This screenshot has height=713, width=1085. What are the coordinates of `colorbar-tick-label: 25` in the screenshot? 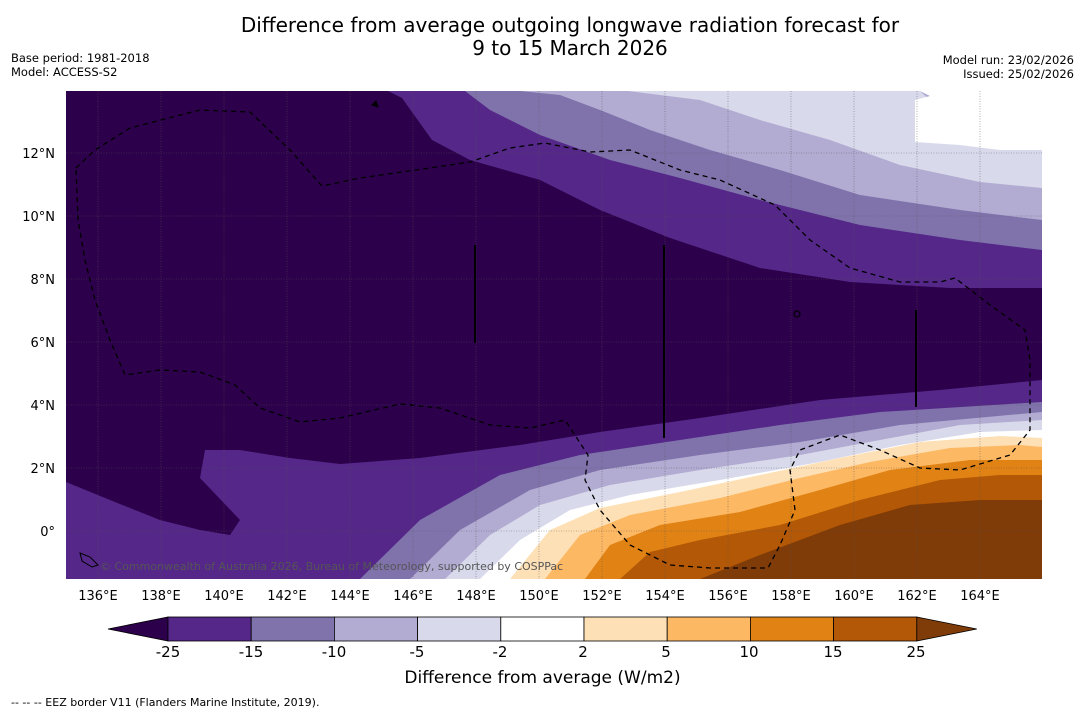 It's located at (916, 652).